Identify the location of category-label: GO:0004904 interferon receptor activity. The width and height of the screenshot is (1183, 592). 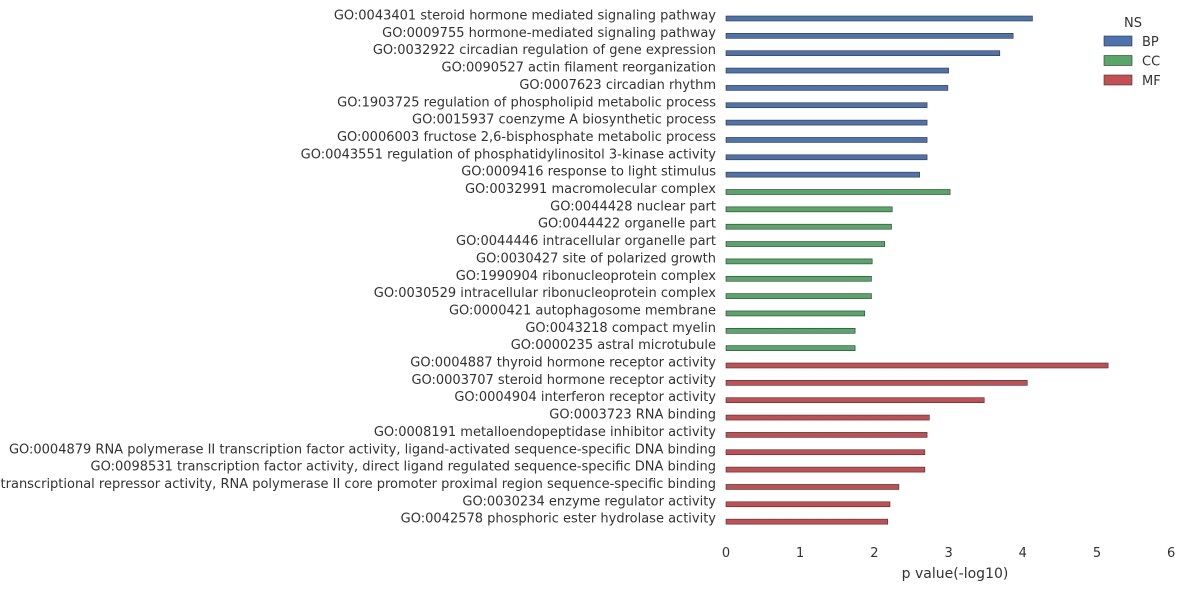
(585, 397).